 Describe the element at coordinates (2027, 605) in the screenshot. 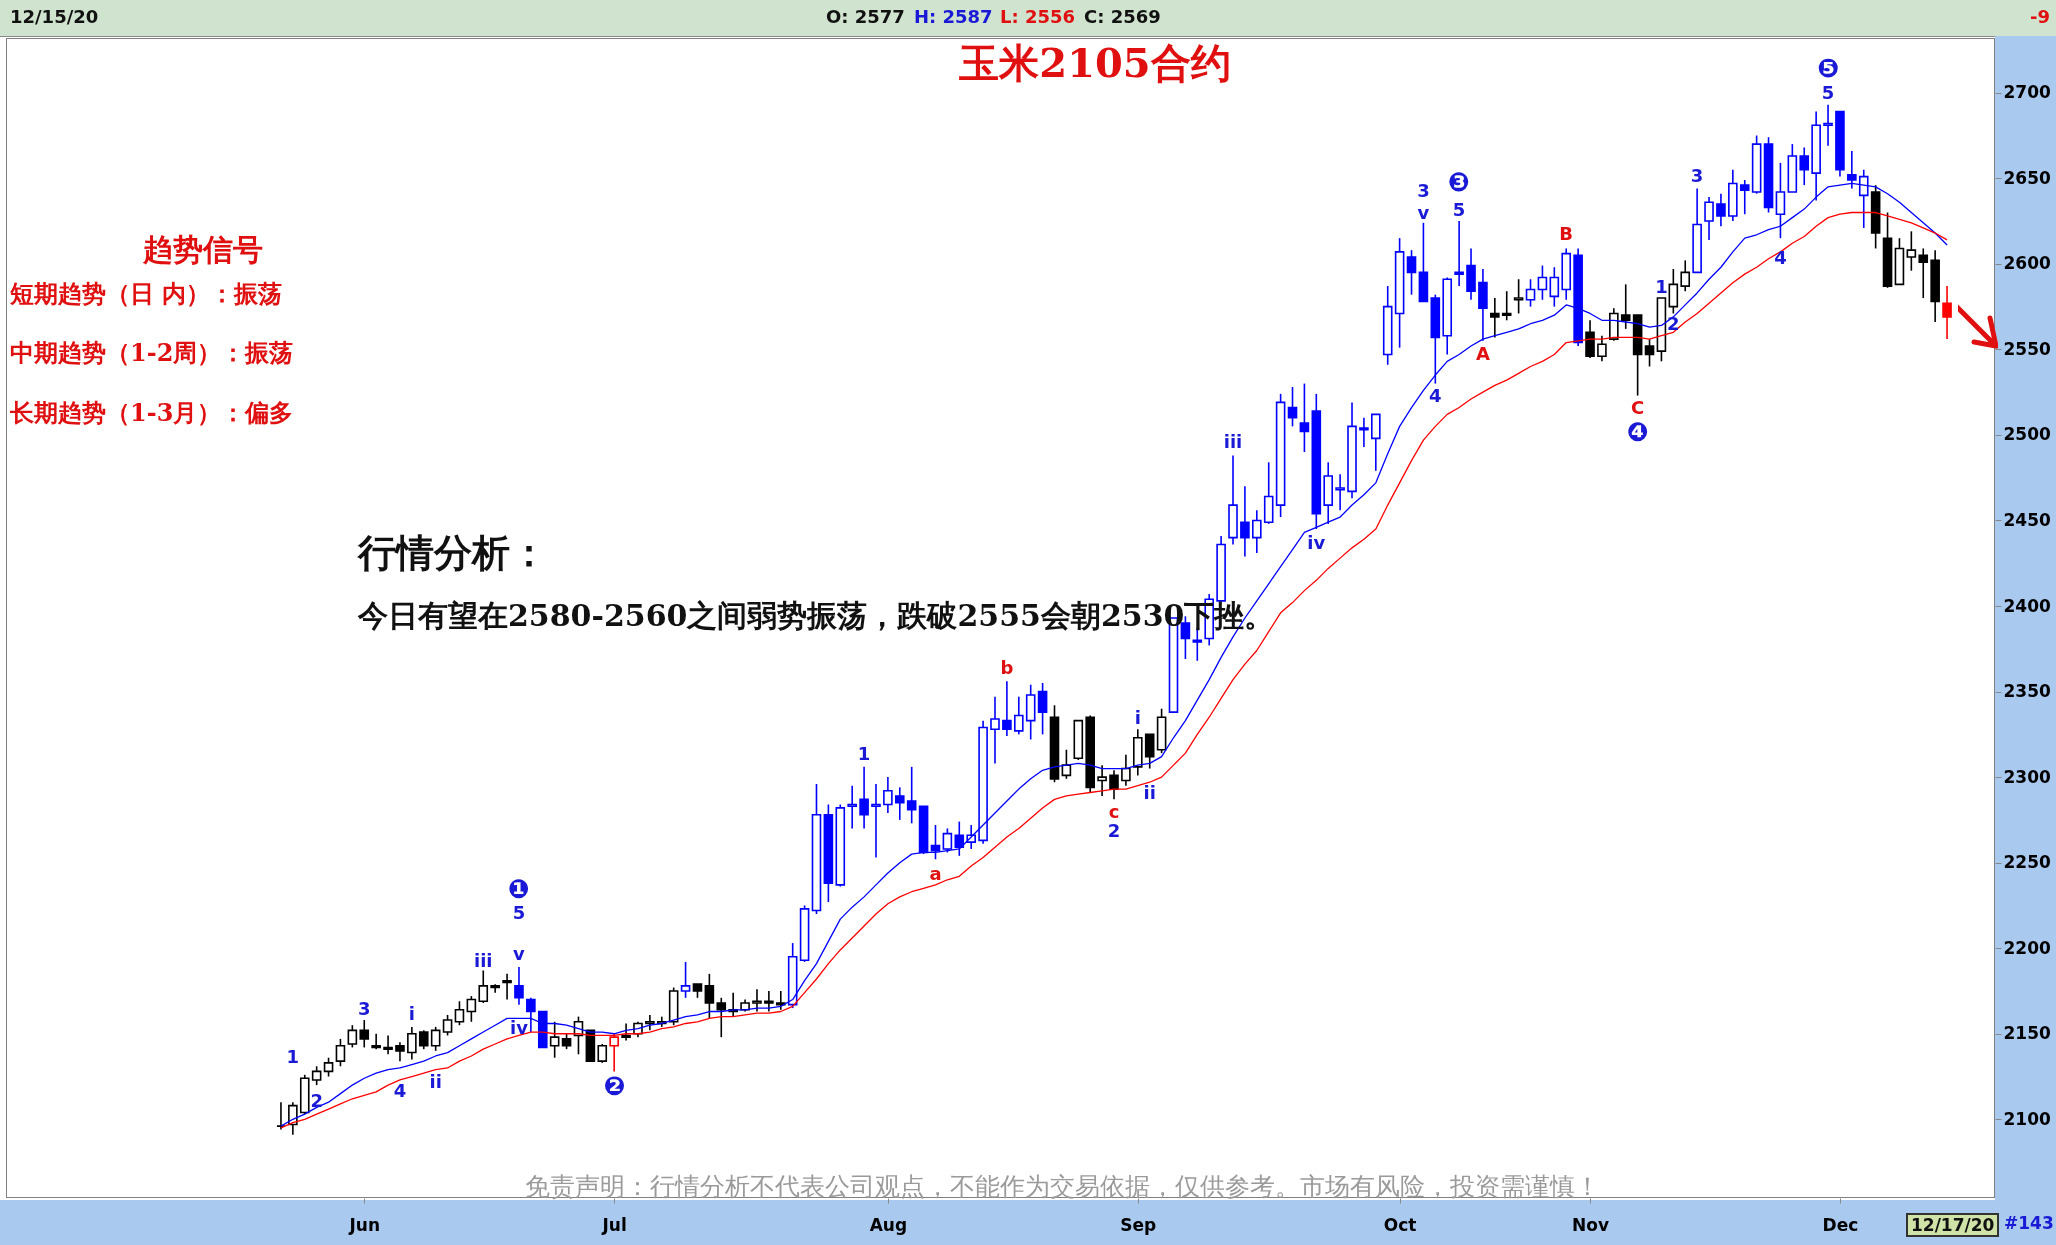

I see `y-tick-label: 2400` at that location.